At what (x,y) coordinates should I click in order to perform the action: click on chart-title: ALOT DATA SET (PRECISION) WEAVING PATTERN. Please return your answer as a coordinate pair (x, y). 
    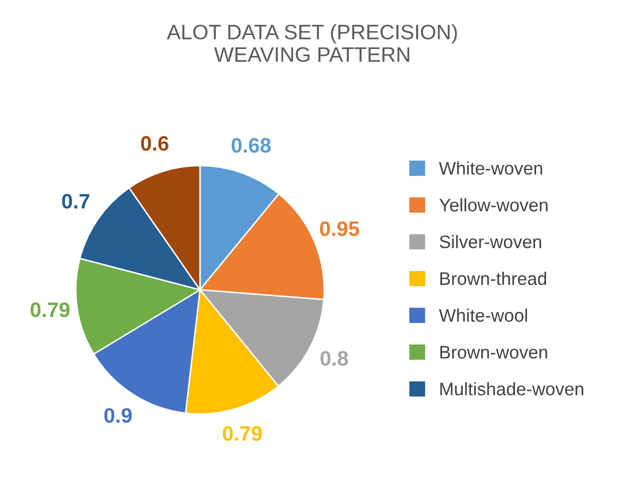
    Looking at the image, I should click on (311, 43).